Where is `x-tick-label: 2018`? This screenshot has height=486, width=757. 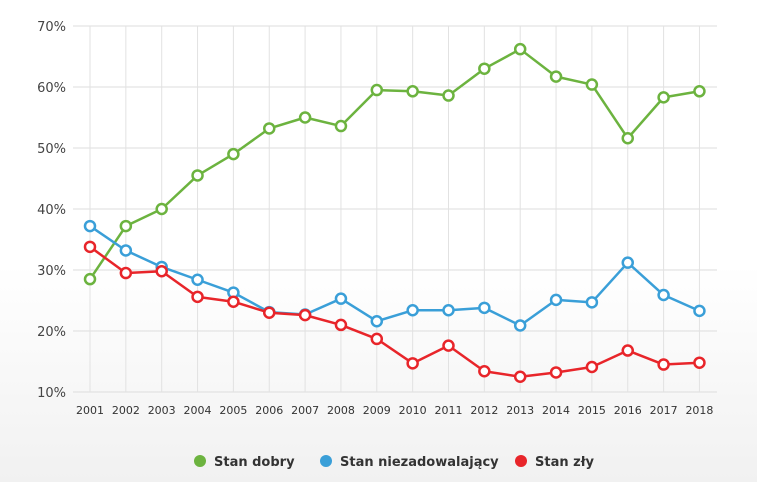
x-tick-label: 2018 is located at coordinates (699, 410).